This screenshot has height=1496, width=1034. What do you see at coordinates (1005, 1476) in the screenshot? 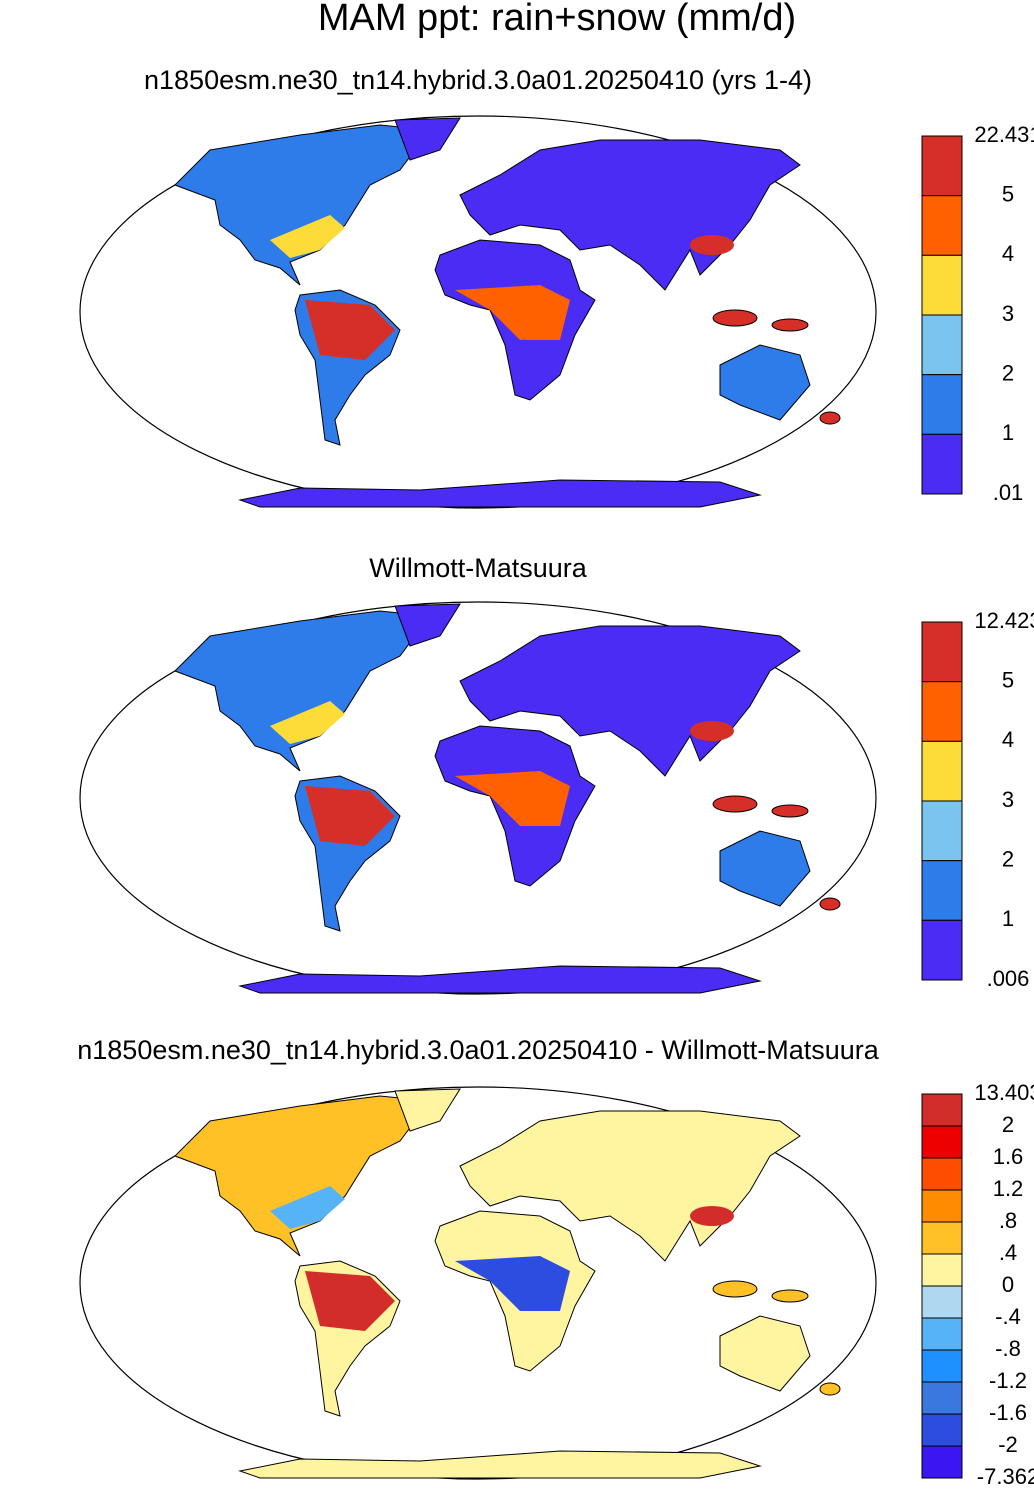
I see `colorbar-label: -7.362` at bounding box center [1005, 1476].